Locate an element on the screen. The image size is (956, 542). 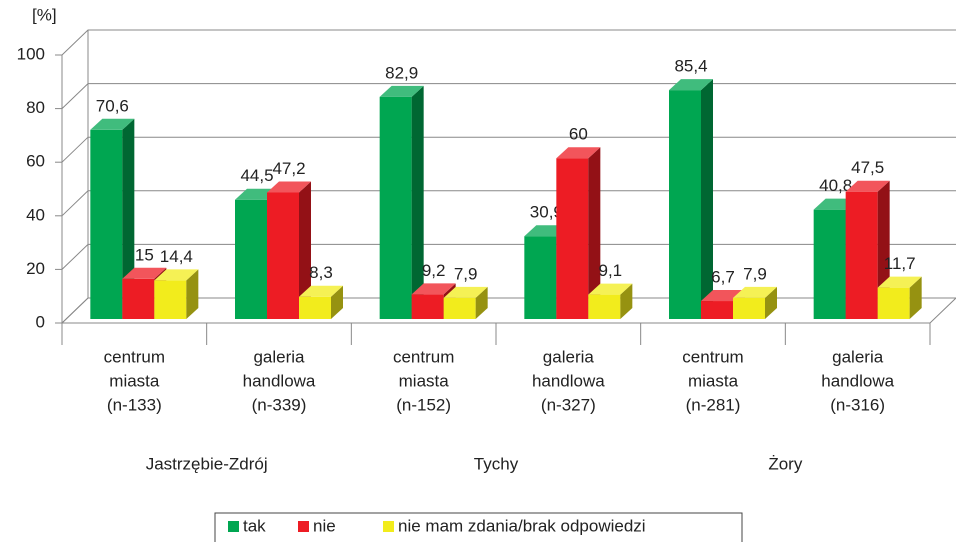
value-label: 8,3 is located at coordinates (321, 272).